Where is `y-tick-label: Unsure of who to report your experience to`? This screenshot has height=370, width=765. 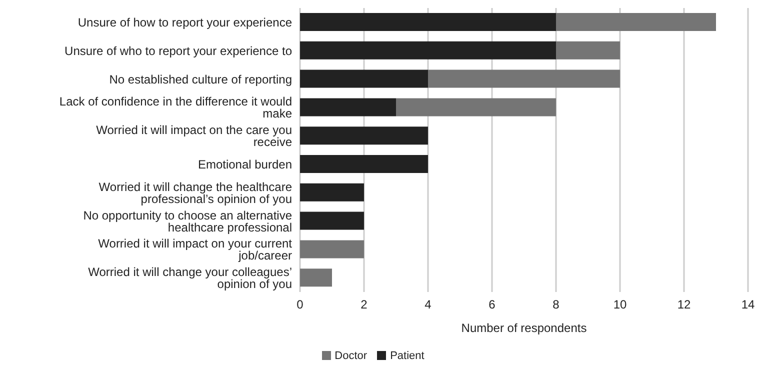
y-tick-label: Unsure of who to report your experience to is located at coordinates (178, 51).